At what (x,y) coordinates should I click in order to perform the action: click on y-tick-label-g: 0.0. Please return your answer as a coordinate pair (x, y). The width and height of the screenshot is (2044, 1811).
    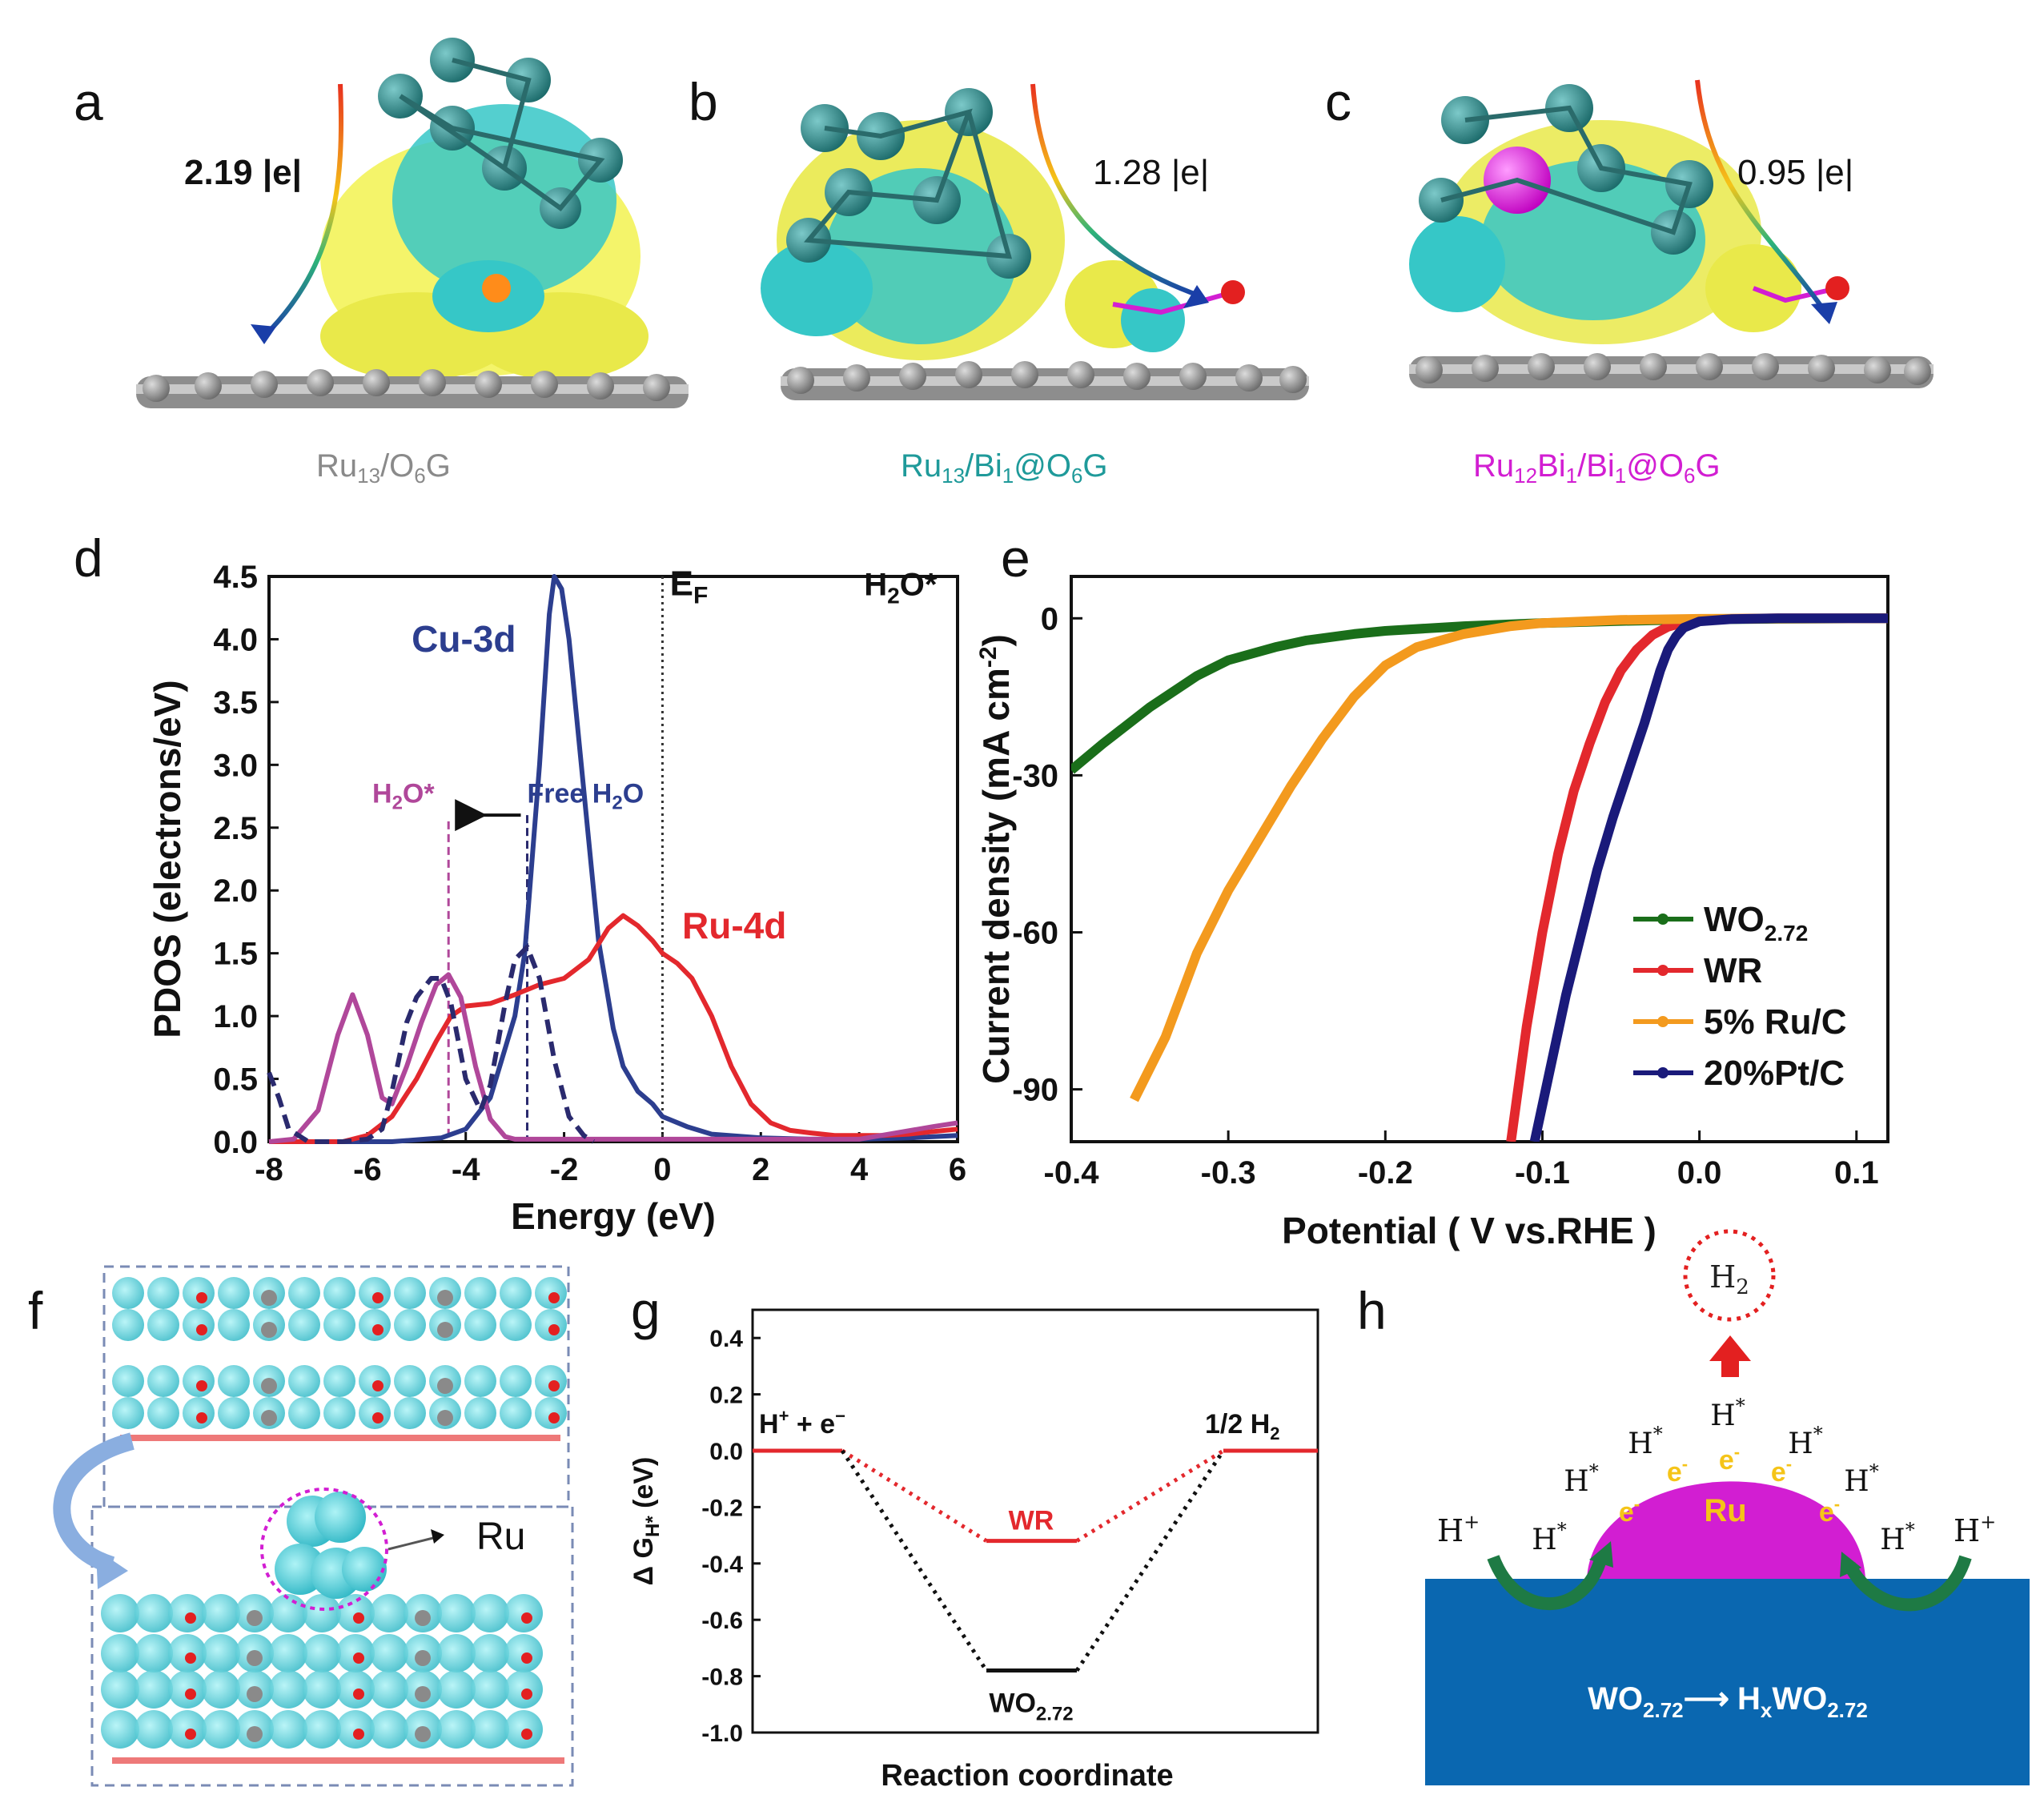
    Looking at the image, I should click on (726, 1452).